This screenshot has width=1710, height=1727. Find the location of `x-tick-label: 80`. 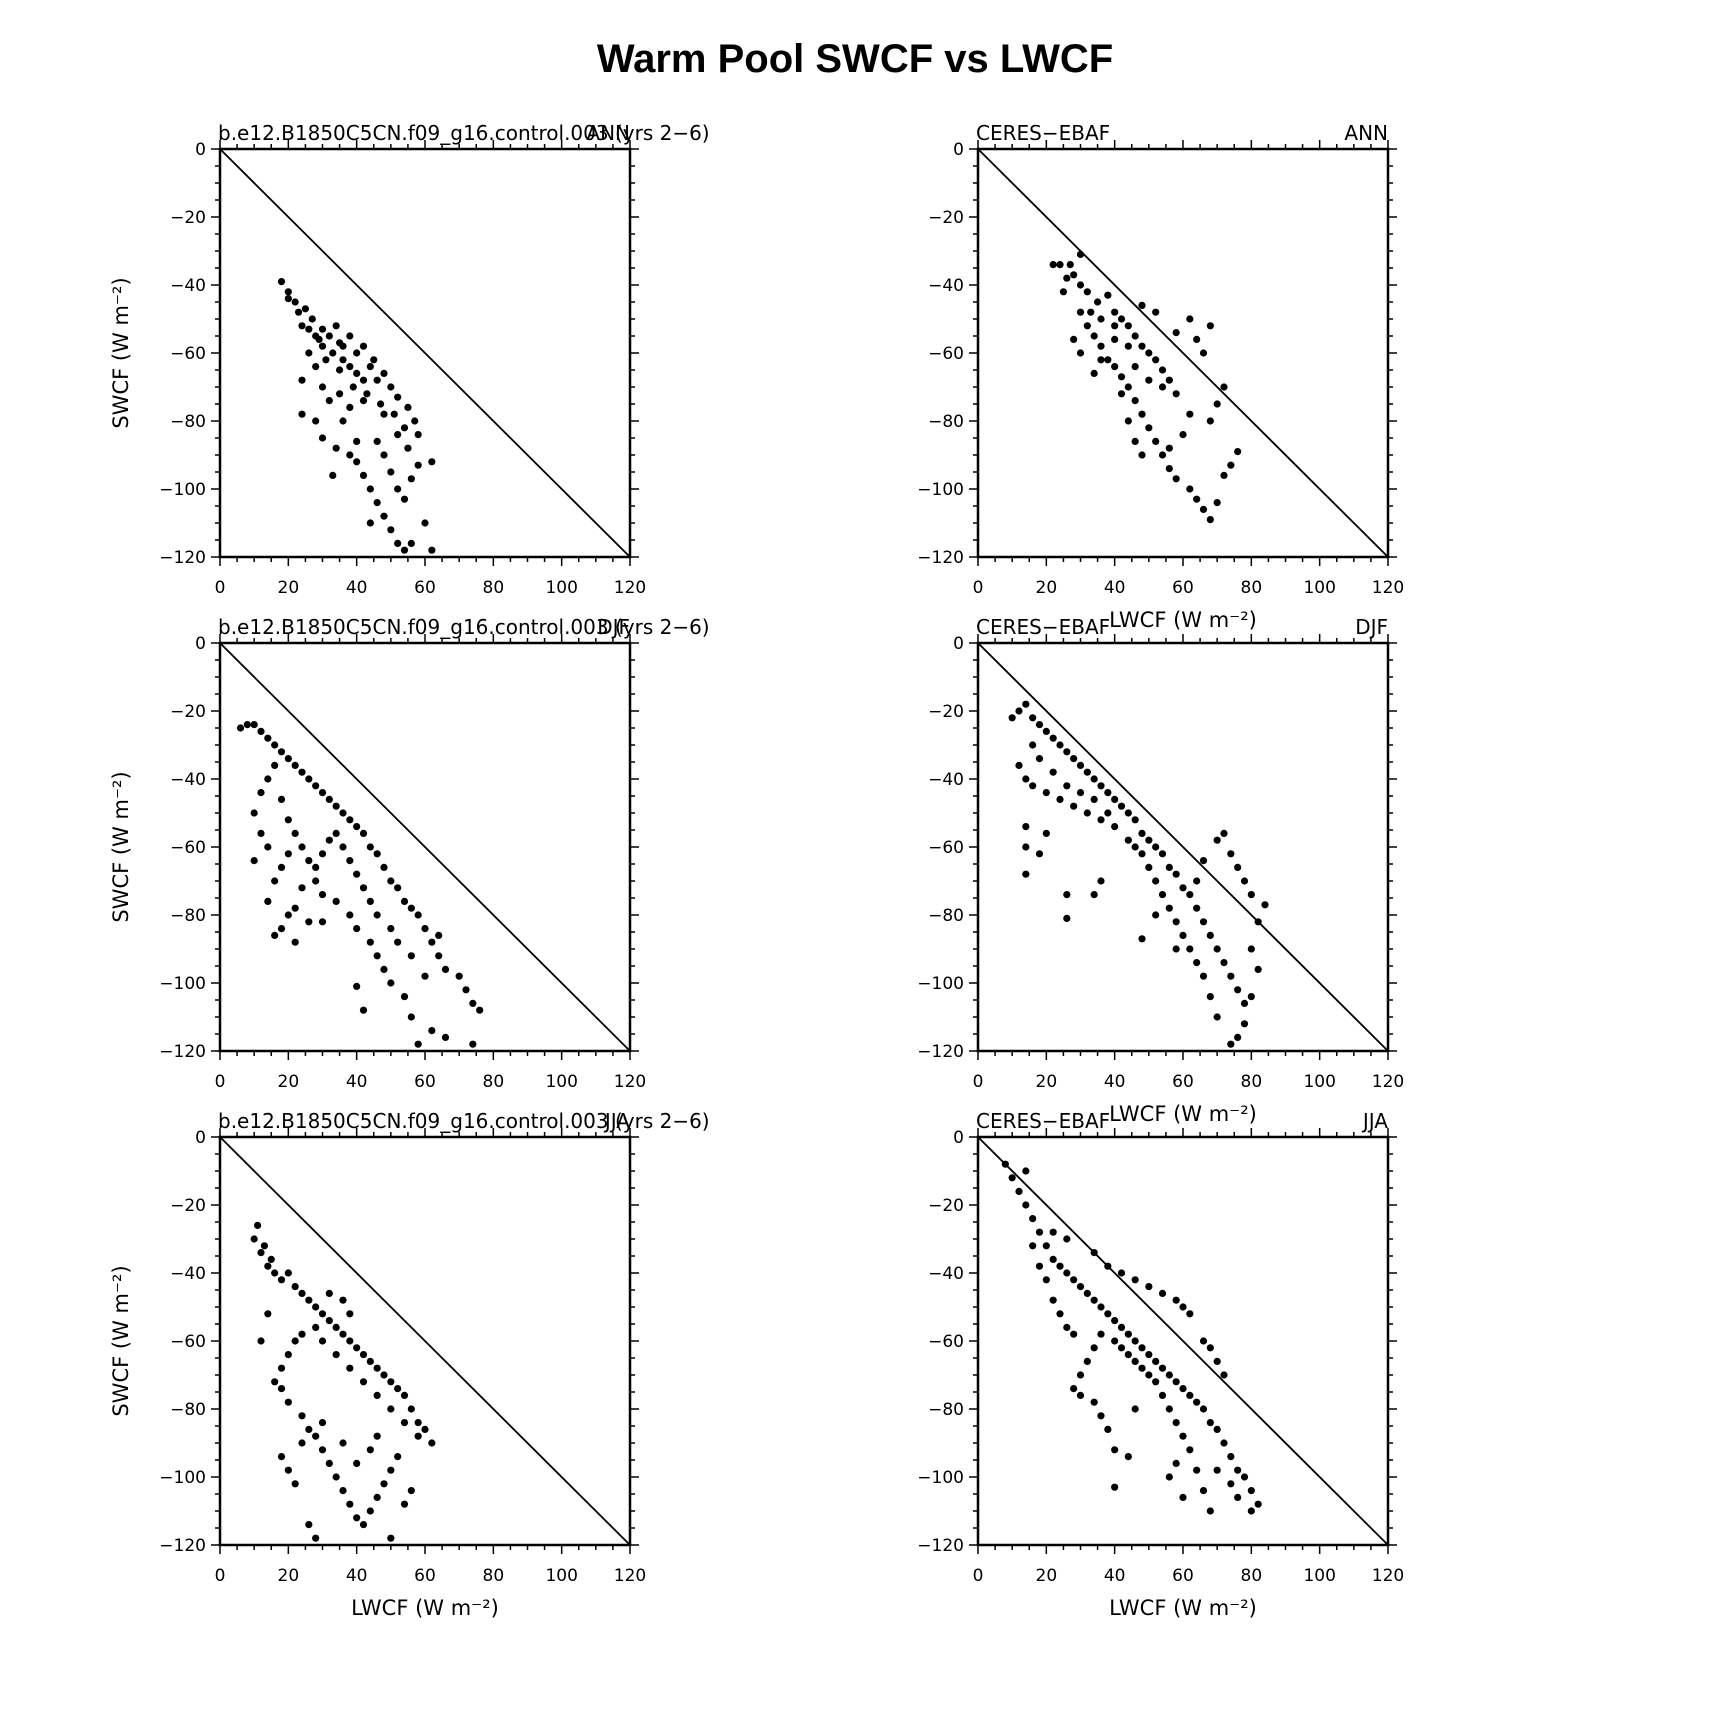

x-tick-label: 80 is located at coordinates (494, 1082).